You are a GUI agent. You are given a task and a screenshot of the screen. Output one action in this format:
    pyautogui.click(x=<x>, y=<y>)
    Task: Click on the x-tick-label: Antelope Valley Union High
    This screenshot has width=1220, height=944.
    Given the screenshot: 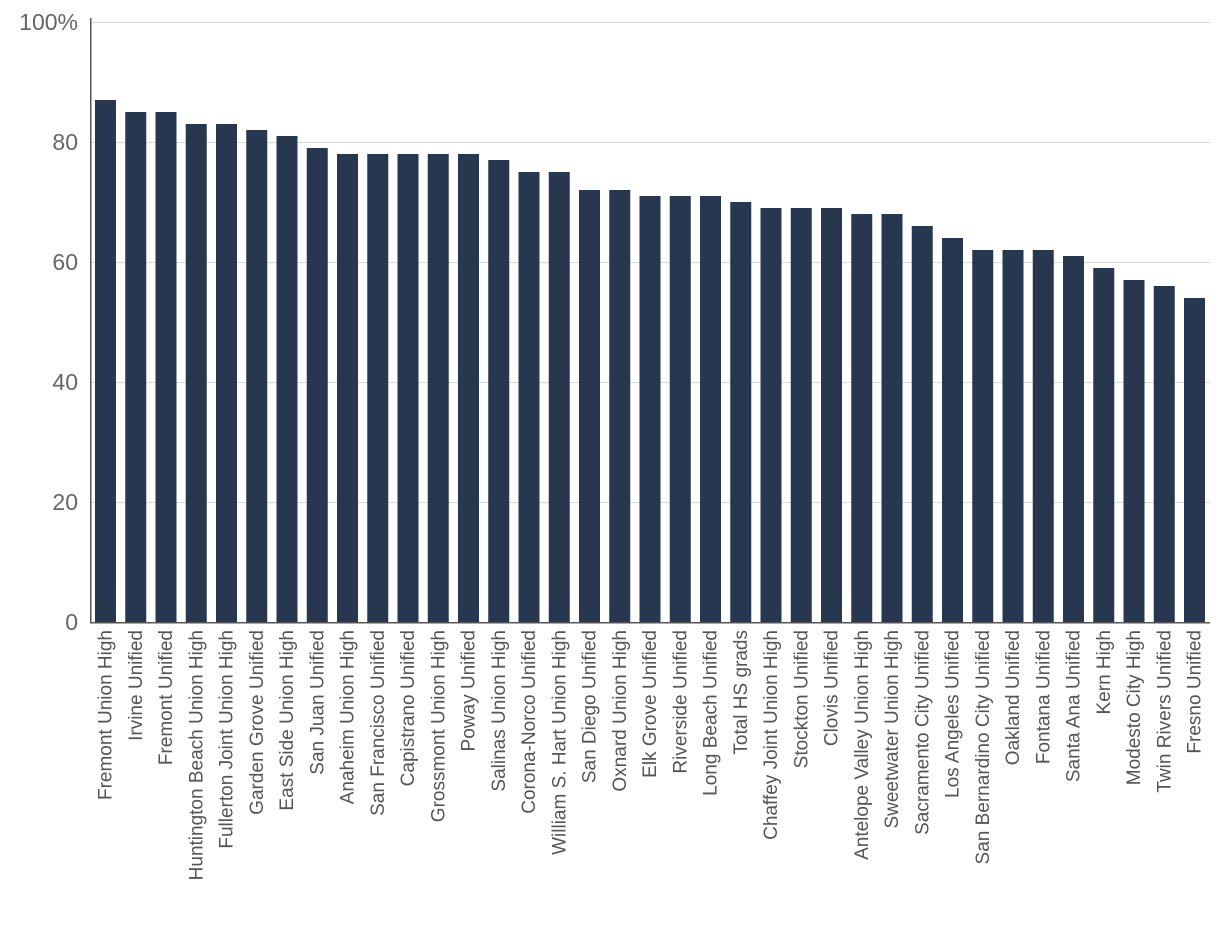 What is the action you would take?
    pyautogui.click(x=862, y=745)
    